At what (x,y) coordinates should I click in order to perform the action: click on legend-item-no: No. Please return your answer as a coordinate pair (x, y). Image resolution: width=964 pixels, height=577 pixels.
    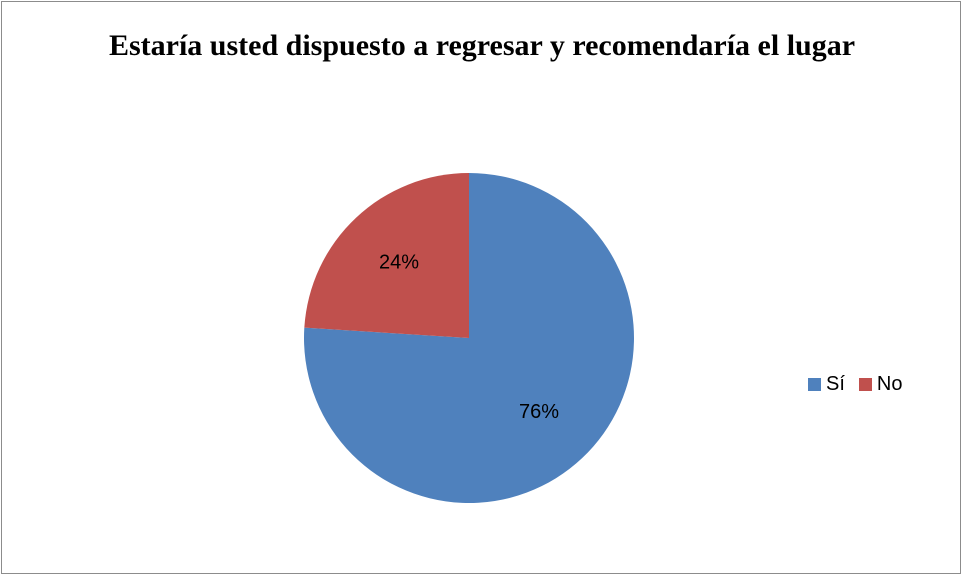
    Looking at the image, I should click on (880, 384).